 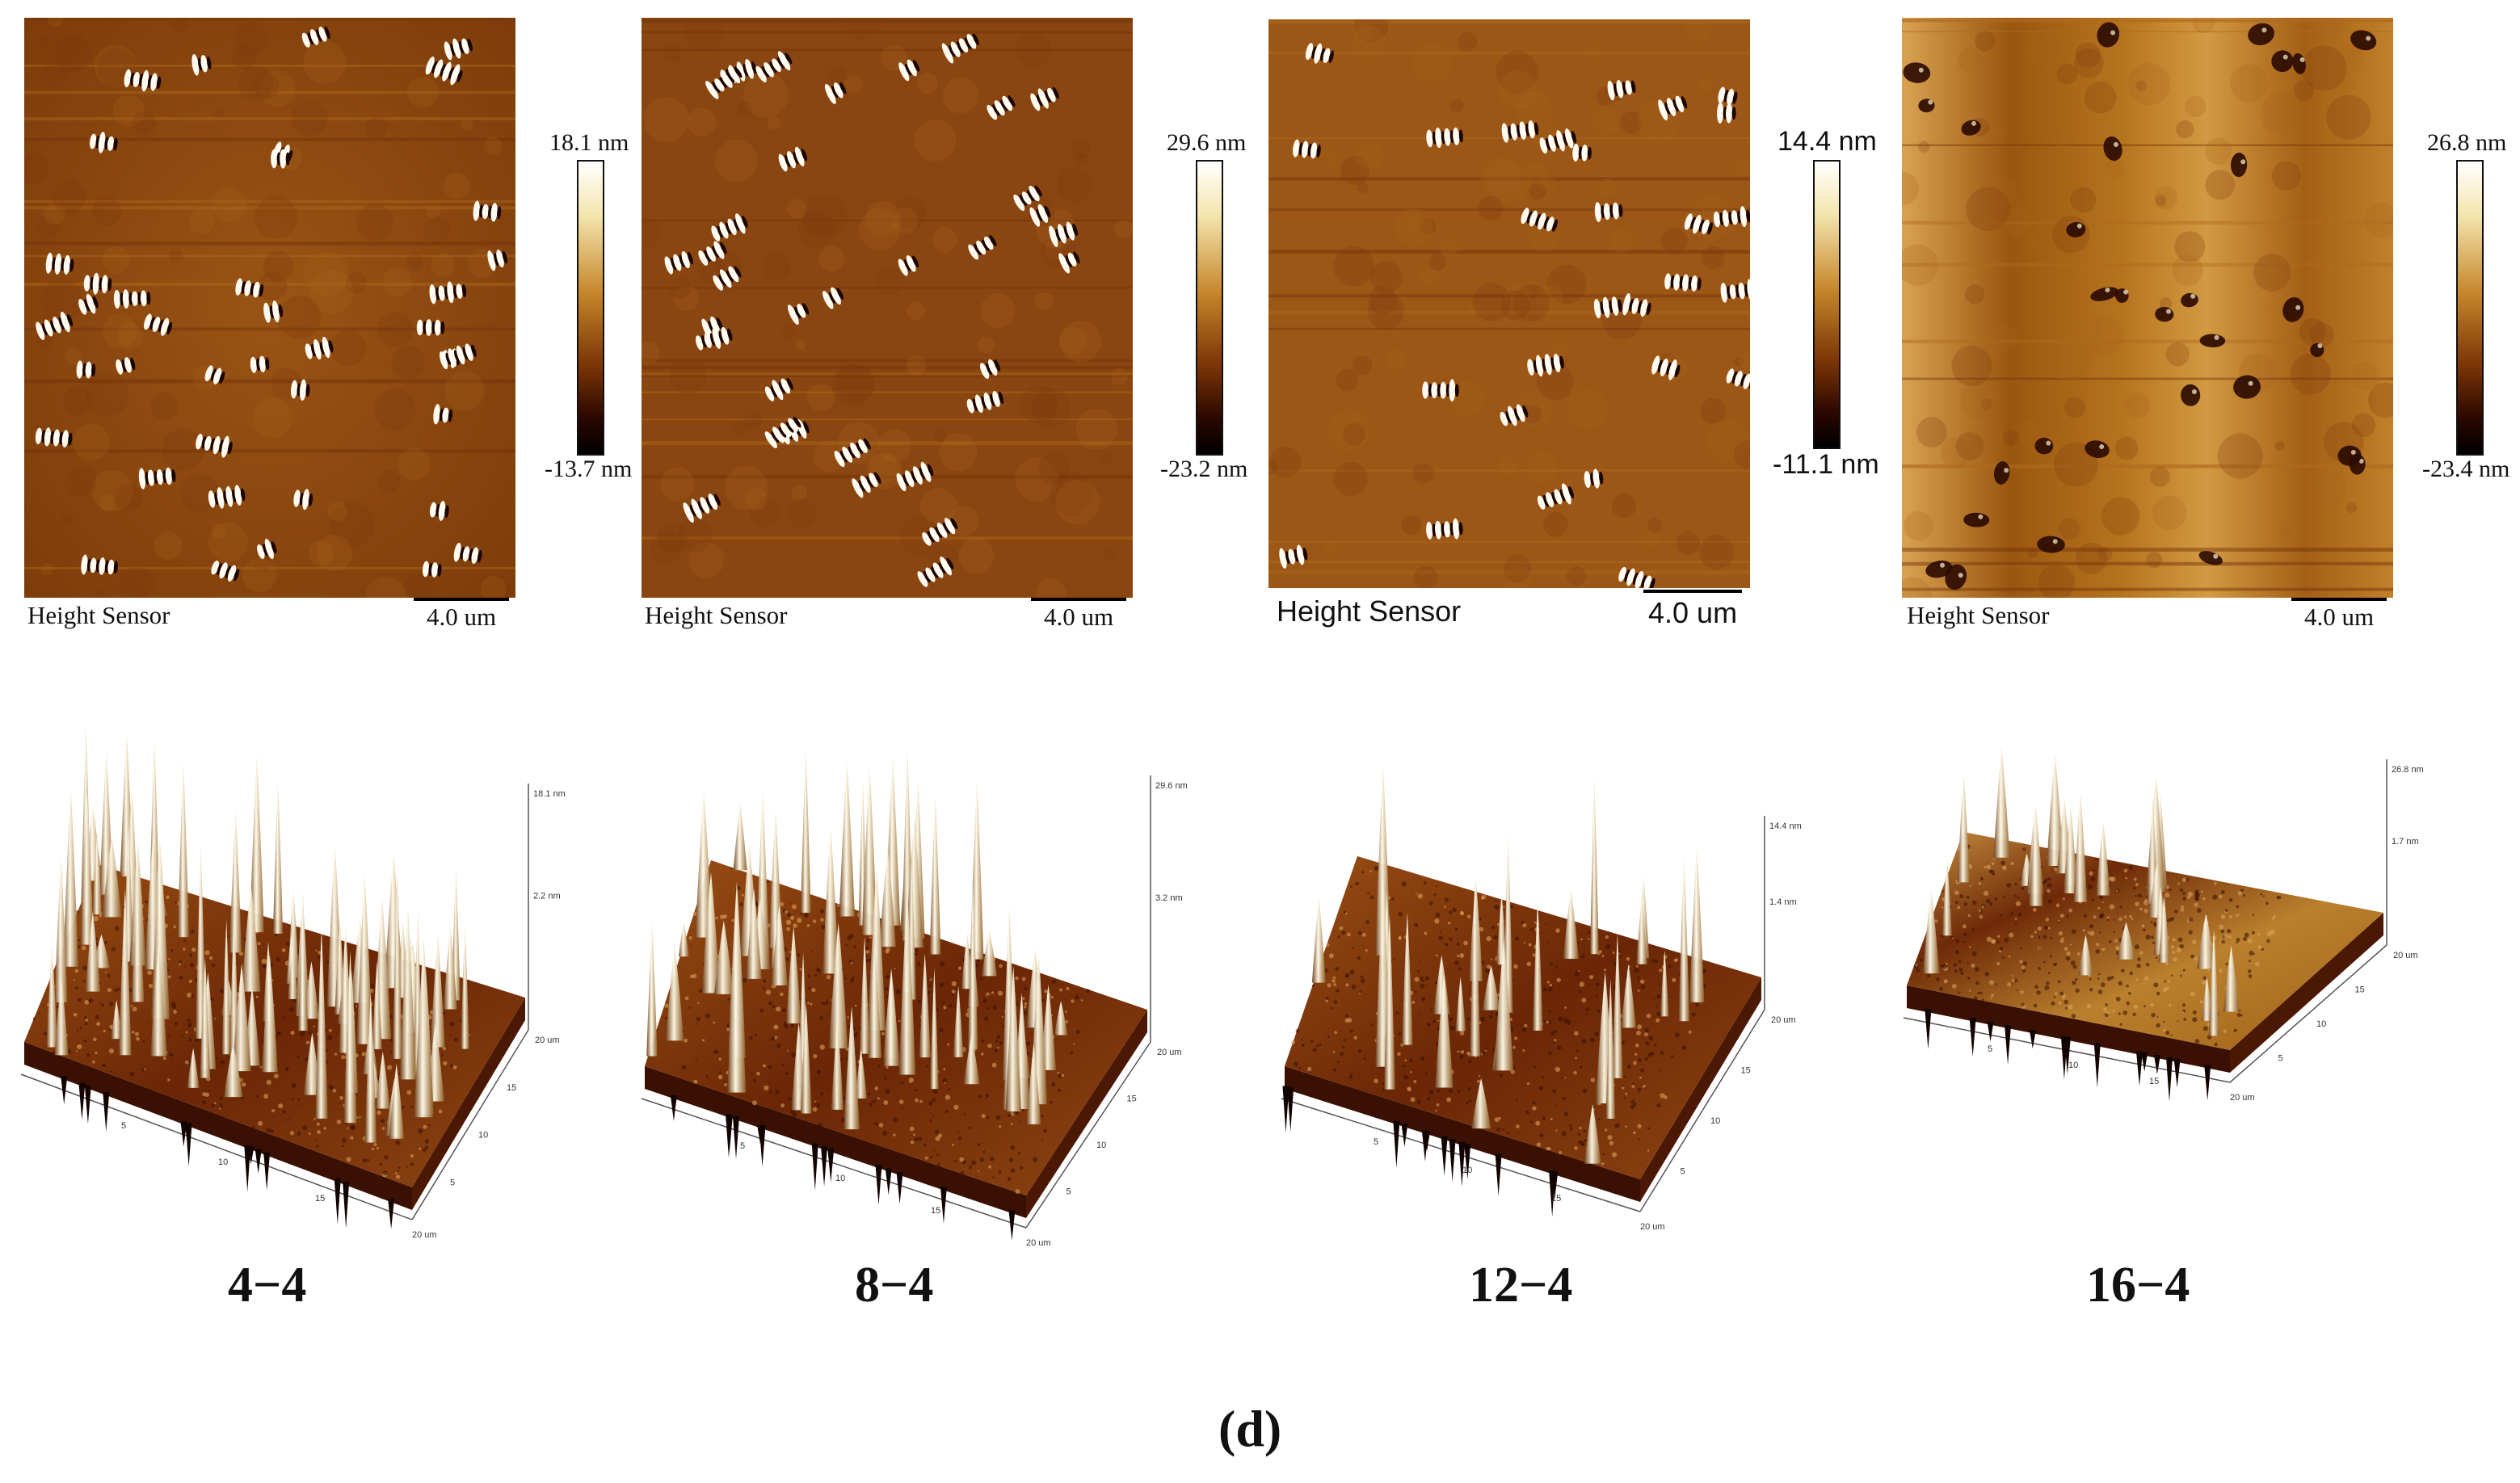 What do you see at coordinates (2164, 925) in the screenshot?
I see `afm-3d-svg-4: 26.8 nm 1.7 nm 5 10 15 20 um 5 10 15 20 um` at bounding box center [2164, 925].